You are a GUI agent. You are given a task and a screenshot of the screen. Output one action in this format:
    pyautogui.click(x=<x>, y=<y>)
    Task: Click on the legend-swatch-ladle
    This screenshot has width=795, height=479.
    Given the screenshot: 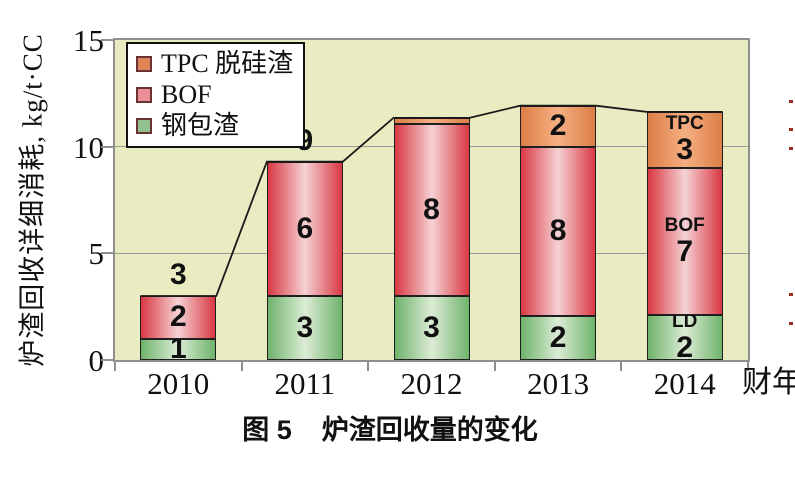 What is the action you would take?
    pyautogui.click(x=144, y=125)
    